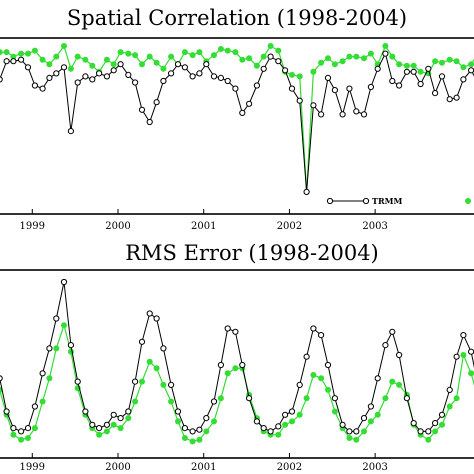  I want to click on x-tick-label-2001: 2001, so click(203, 226).